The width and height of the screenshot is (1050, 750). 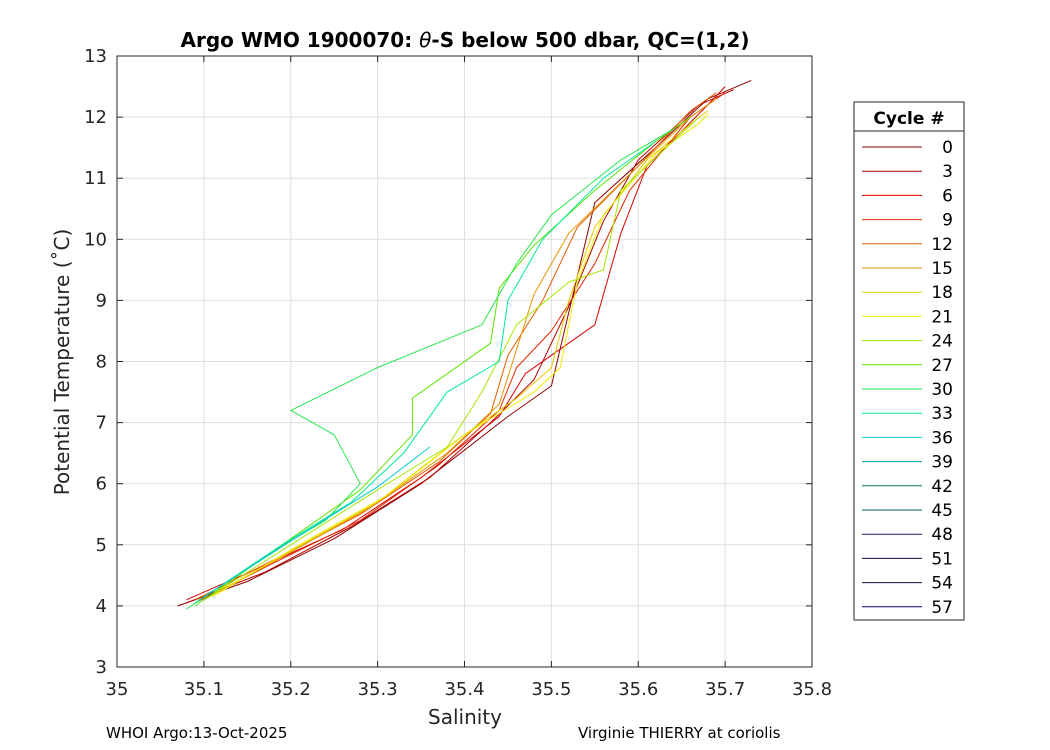 I want to click on legend-label: 30, so click(x=942, y=390).